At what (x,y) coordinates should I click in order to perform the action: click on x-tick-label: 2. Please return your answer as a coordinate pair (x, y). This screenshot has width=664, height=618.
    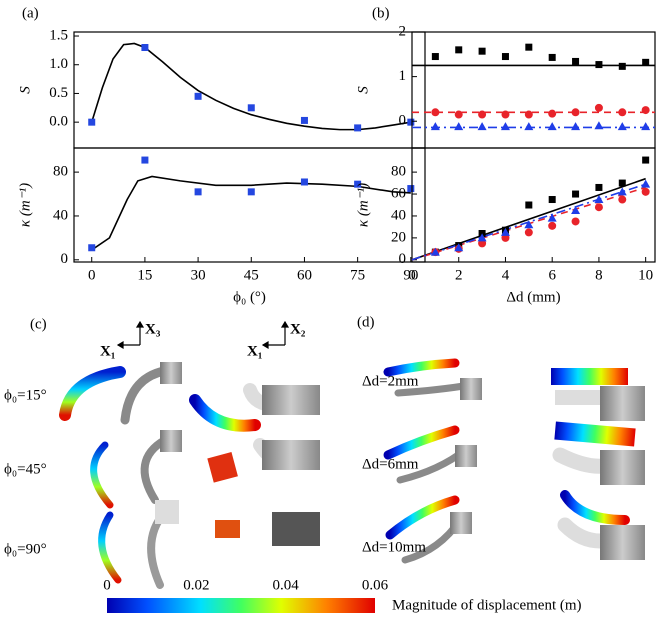
    Looking at the image, I should click on (459, 275).